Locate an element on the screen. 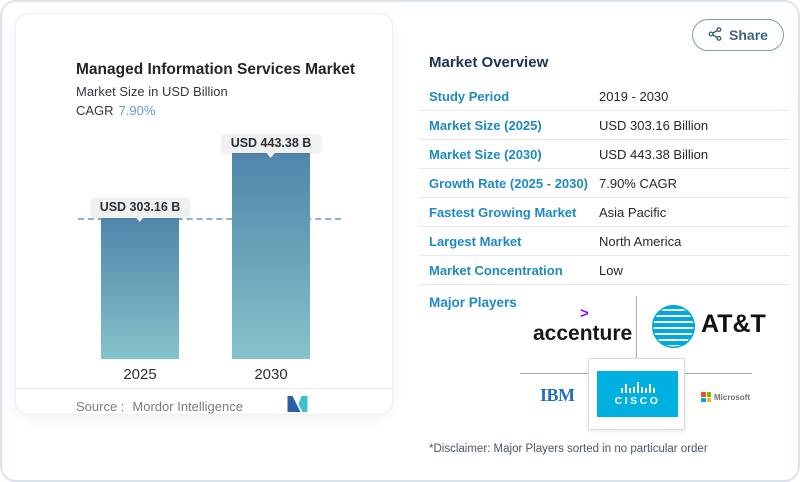  microsoft-wordmark: Microsoft is located at coordinates (732, 397).